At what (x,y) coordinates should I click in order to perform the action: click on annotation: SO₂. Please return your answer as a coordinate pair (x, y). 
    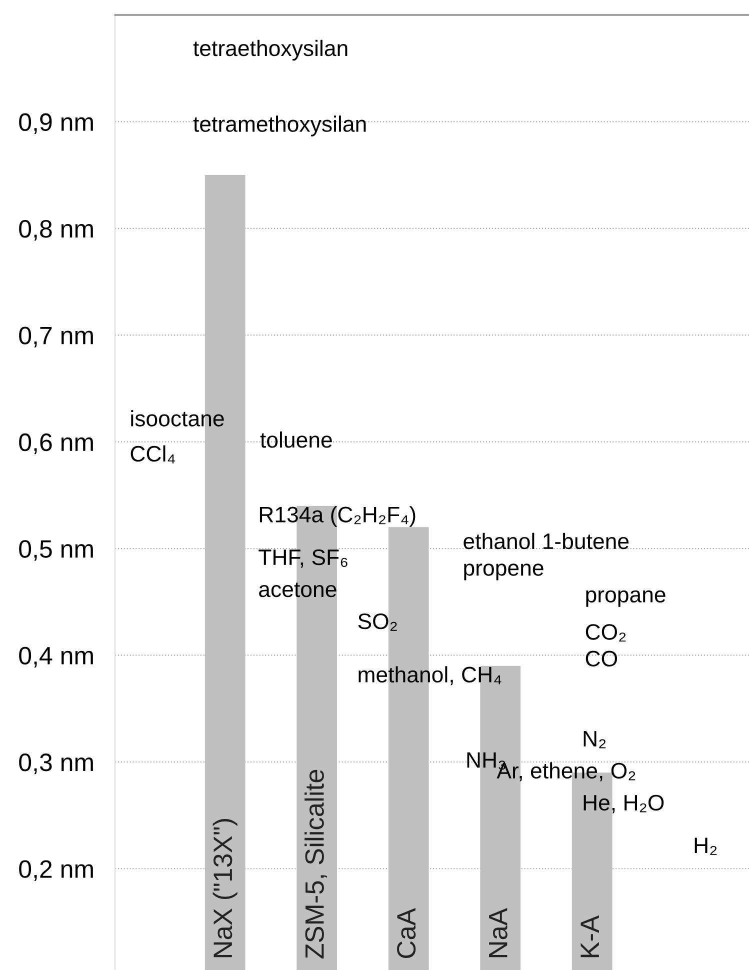
    Looking at the image, I should click on (377, 622).